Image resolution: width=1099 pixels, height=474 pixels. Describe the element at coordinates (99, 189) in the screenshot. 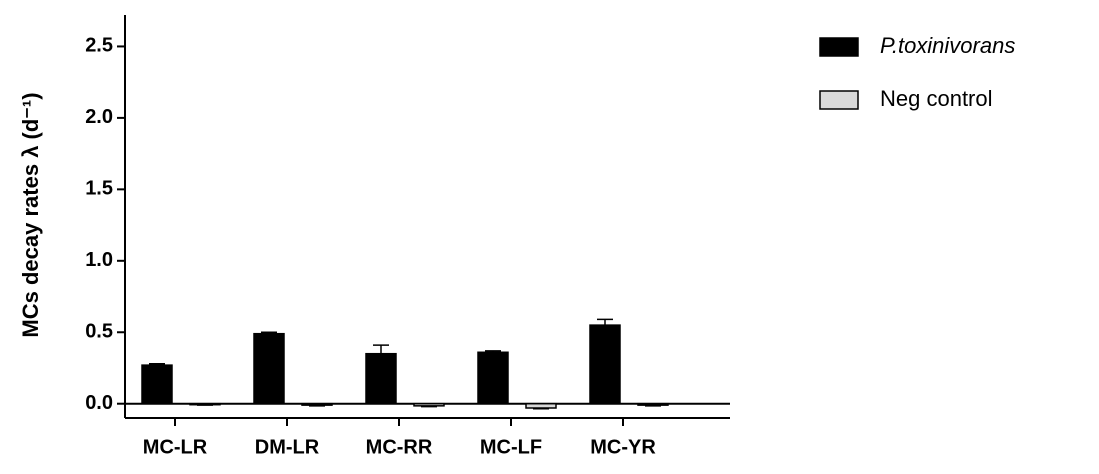

I see `y-tick-label: 1.5` at that location.